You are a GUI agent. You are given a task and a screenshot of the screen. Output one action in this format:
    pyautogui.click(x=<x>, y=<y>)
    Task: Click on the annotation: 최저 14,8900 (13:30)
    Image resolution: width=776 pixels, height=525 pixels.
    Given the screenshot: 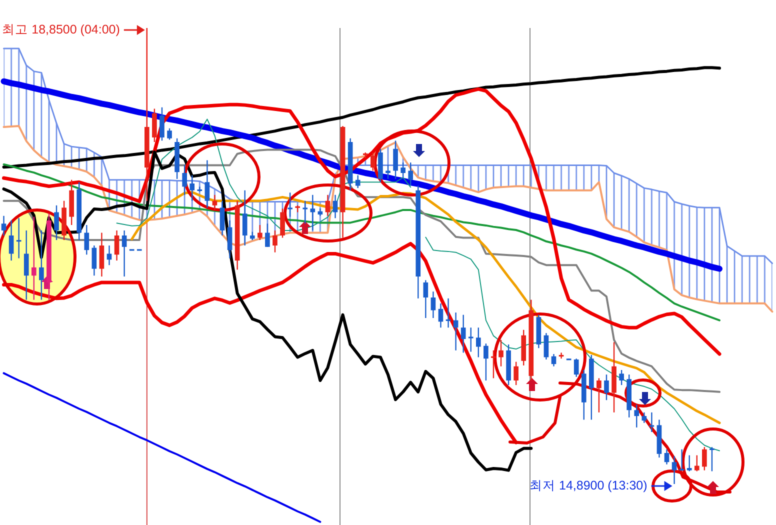 What is the action you would take?
    pyautogui.click(x=589, y=485)
    